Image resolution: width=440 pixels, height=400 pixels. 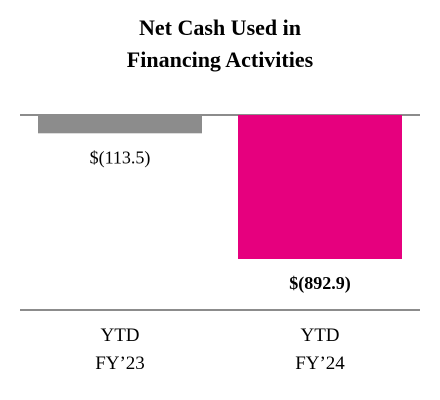 What do you see at coordinates (320, 349) in the screenshot?
I see `category-label: YTD FY’24` at bounding box center [320, 349].